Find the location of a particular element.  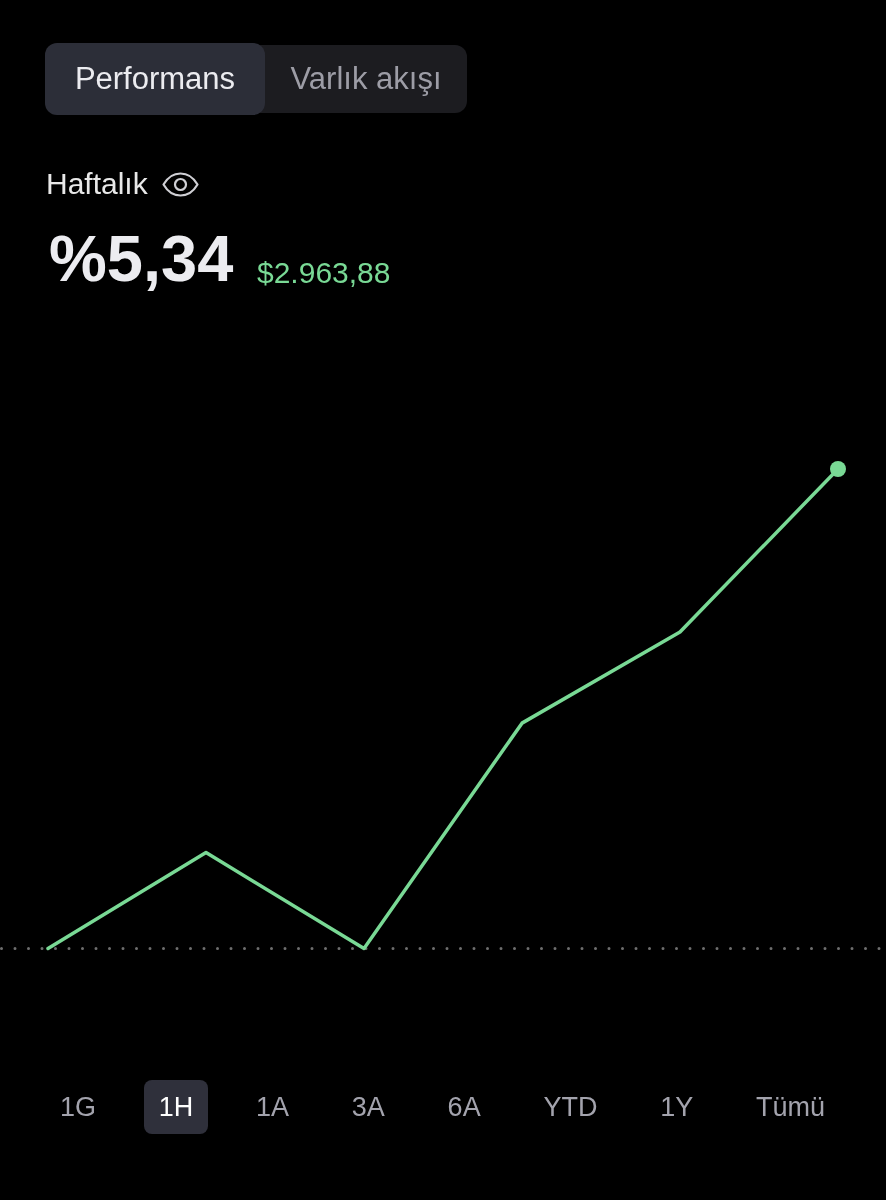

text: 1H is located at coordinates (176, 1107).